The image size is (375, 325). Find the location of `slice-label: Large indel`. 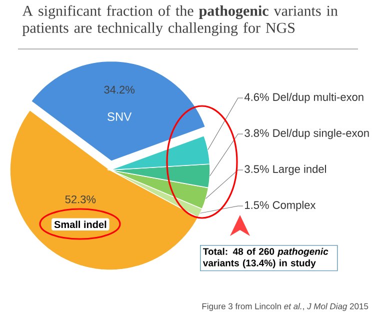

slice-label: Large indel is located at coordinates (299, 170).